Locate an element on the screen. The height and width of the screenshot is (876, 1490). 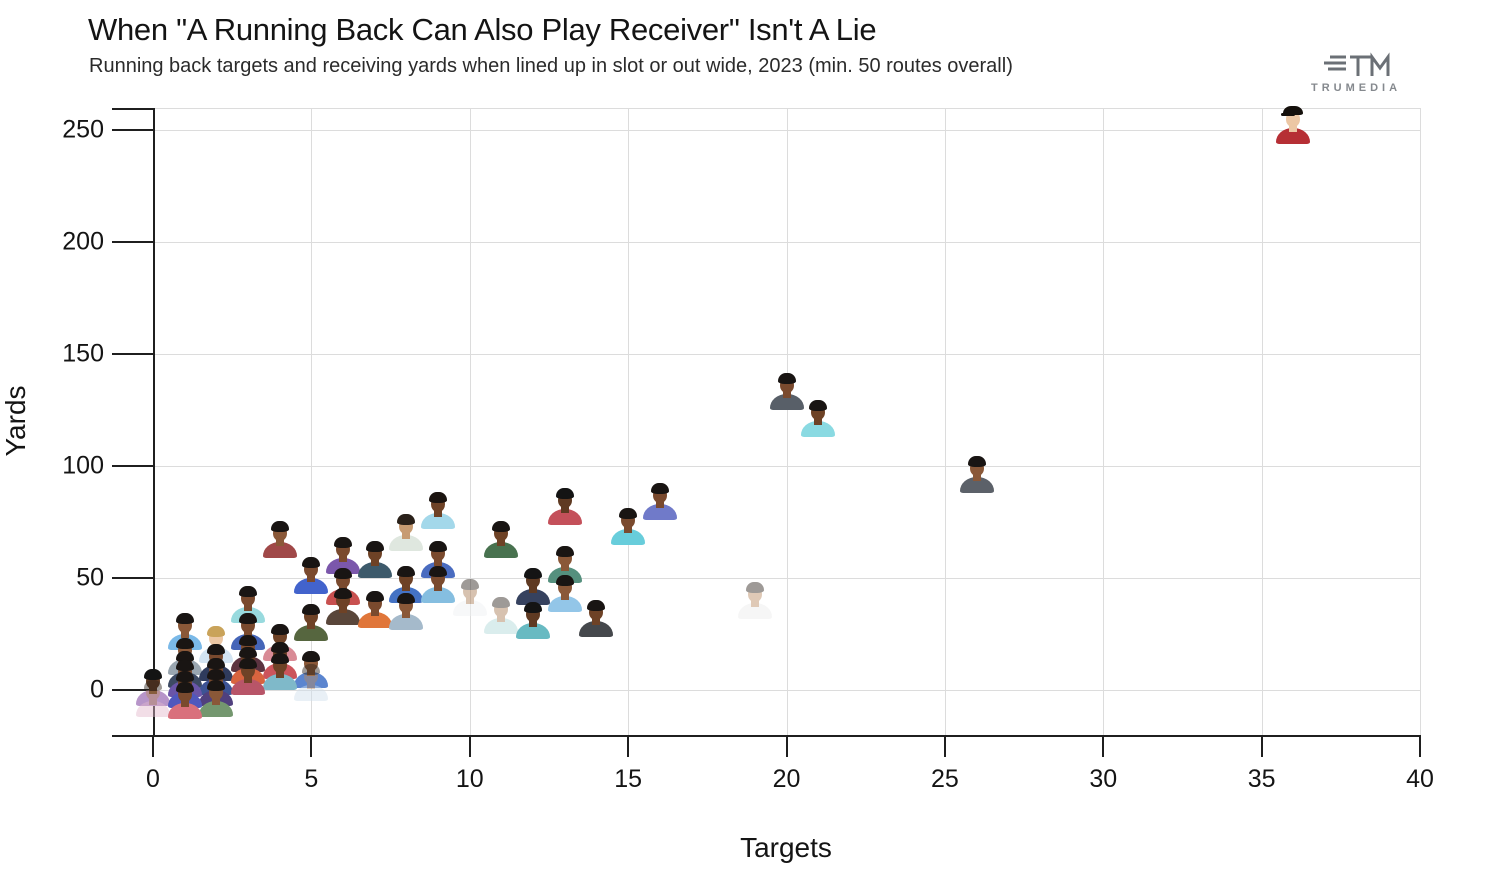
player-face is located at coordinates (501, 609).